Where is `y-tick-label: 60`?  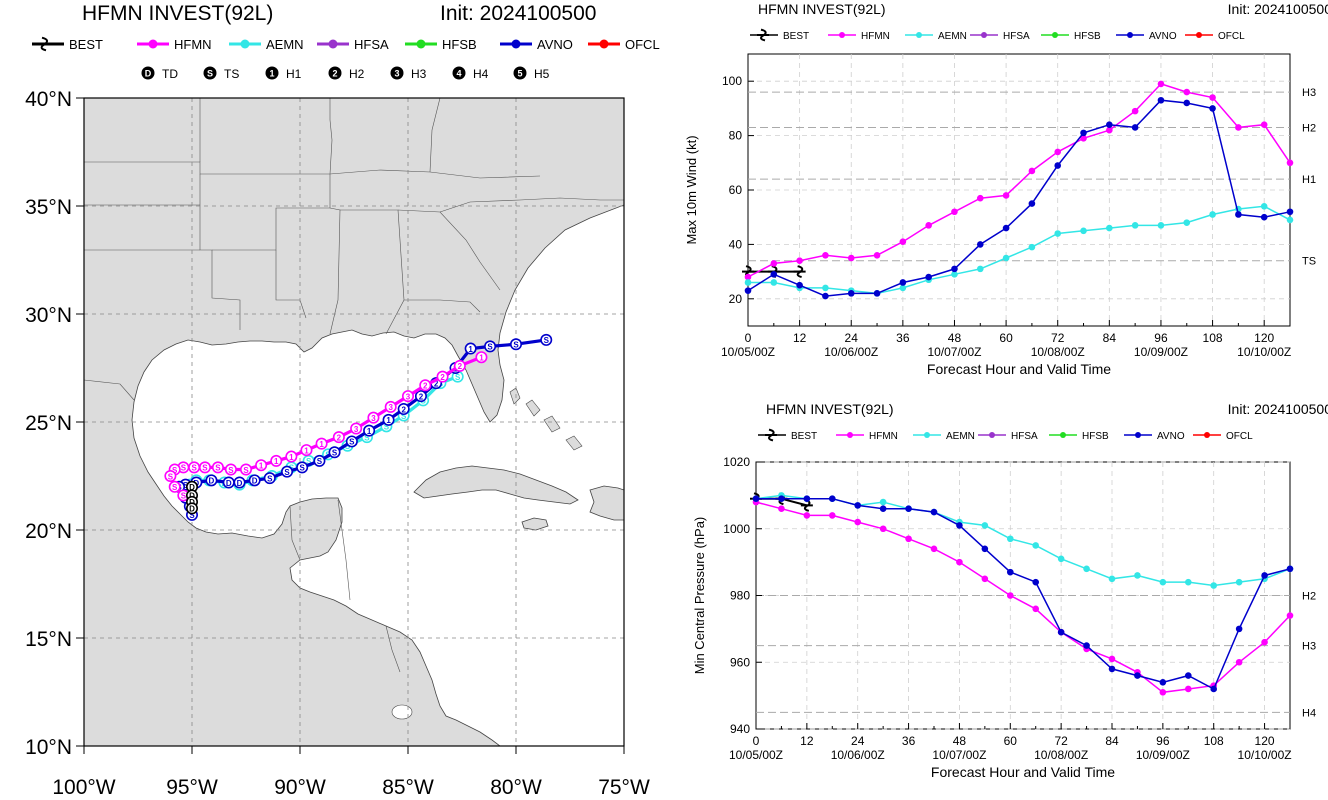
y-tick-label: 60 is located at coordinates (736, 190).